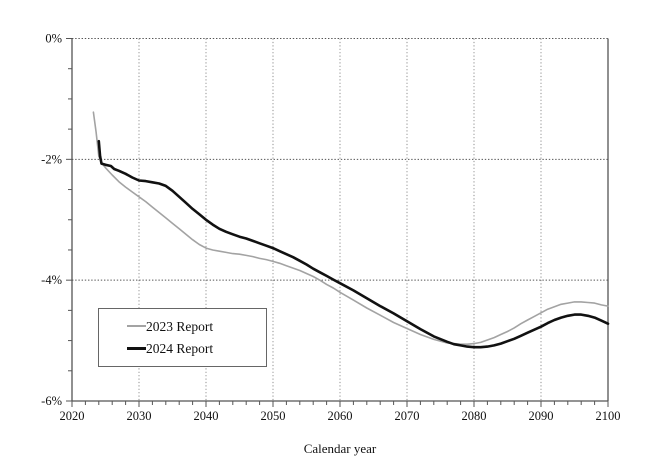 The width and height of the screenshot is (648, 468). What do you see at coordinates (180, 348) in the screenshot?
I see `legend-label-2024: 2024 Report` at bounding box center [180, 348].